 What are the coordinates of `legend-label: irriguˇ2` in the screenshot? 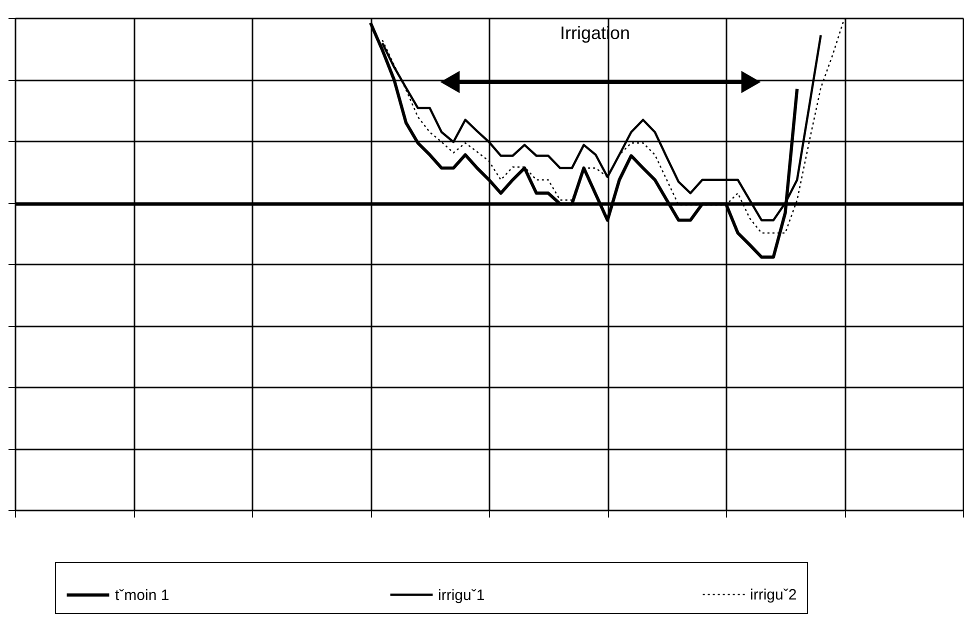 It's located at (773, 595).